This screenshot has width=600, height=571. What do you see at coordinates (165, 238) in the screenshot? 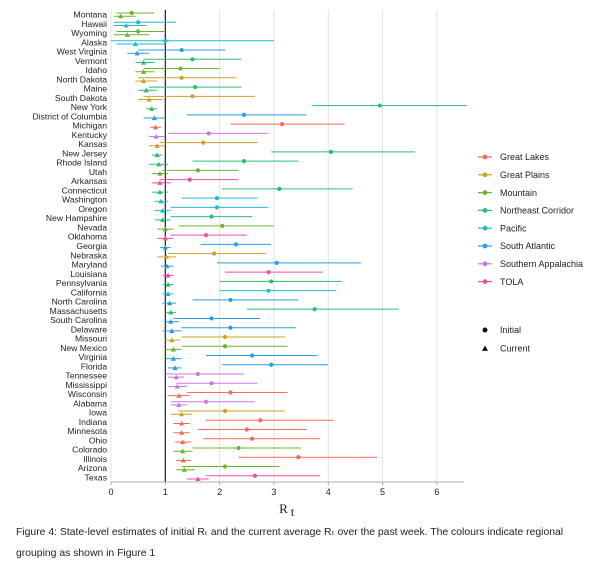
I see `current-point-oklahoma` at bounding box center [165, 238].